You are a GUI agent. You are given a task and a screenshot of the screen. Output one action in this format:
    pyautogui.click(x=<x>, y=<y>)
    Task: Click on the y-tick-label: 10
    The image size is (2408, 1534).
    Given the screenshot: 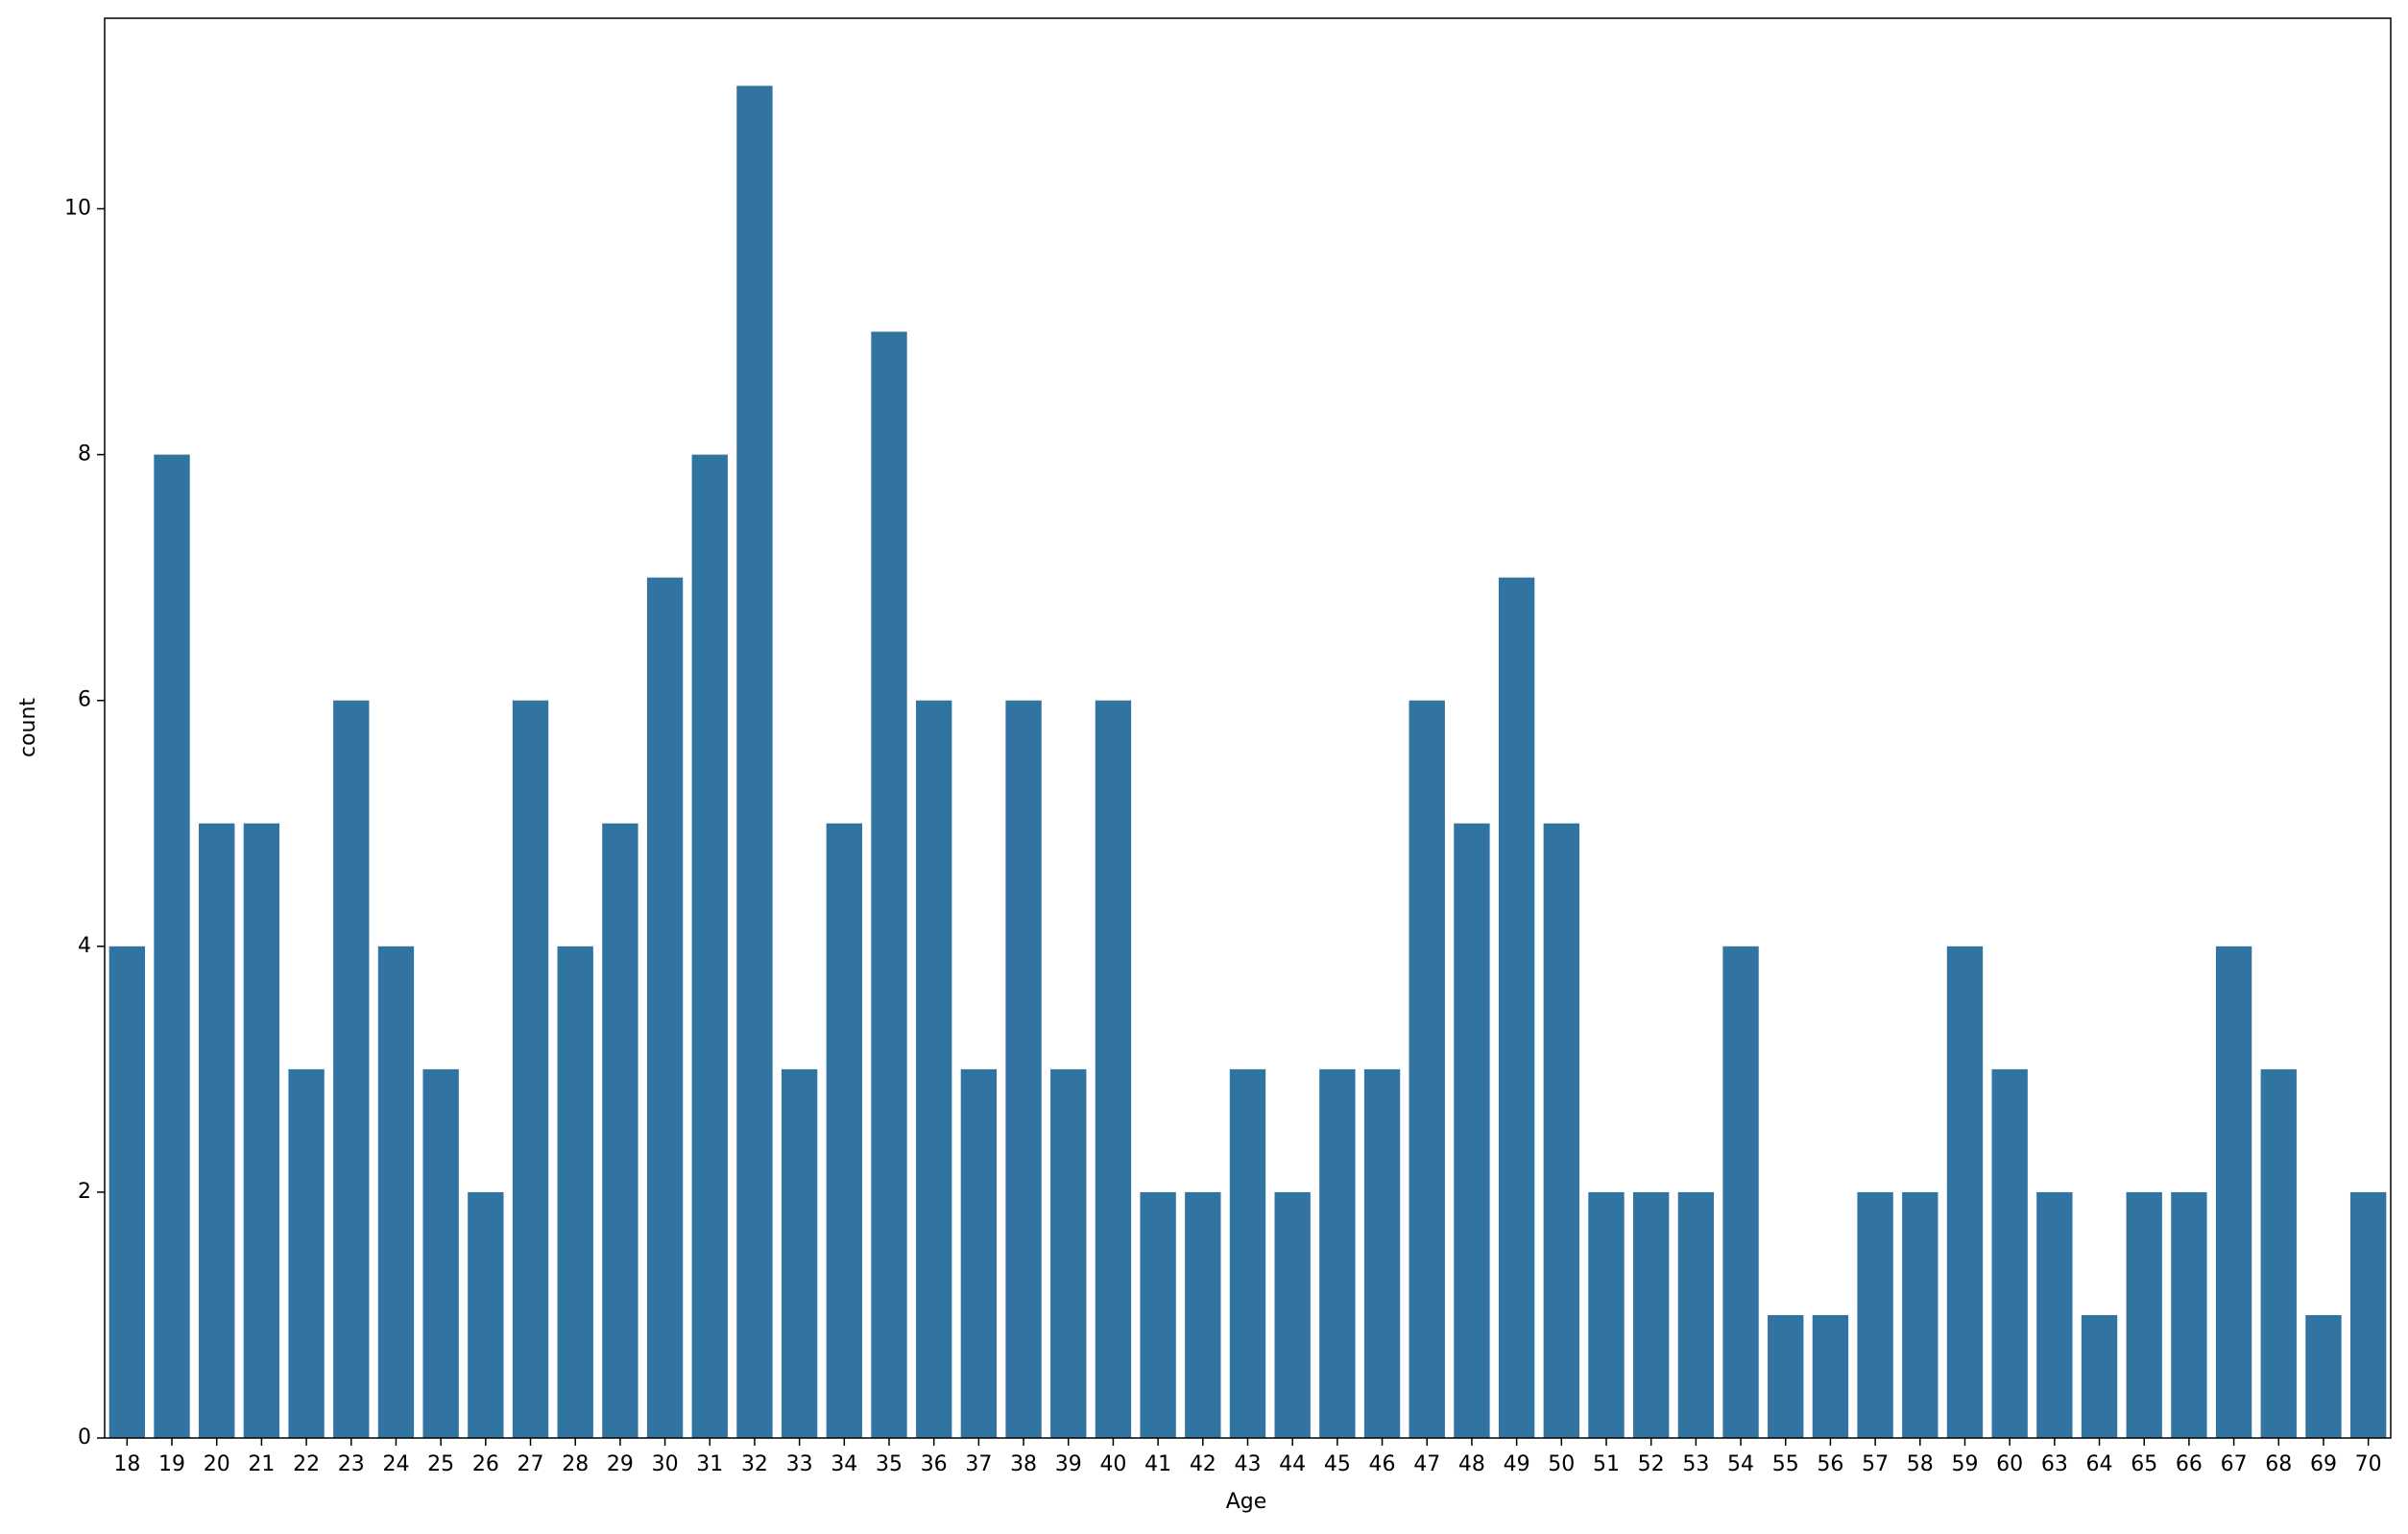 What is the action you would take?
    pyautogui.click(x=77, y=208)
    